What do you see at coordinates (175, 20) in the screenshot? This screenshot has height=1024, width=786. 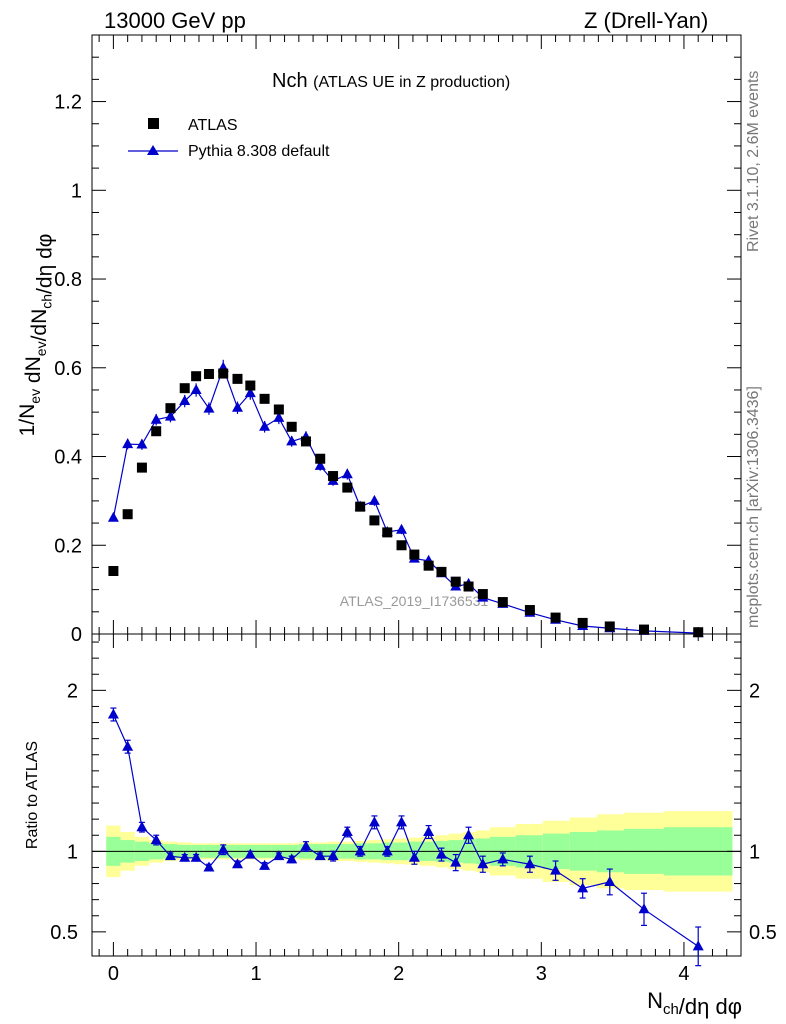 I see `header-left-label: 13000 GeV pp` at bounding box center [175, 20].